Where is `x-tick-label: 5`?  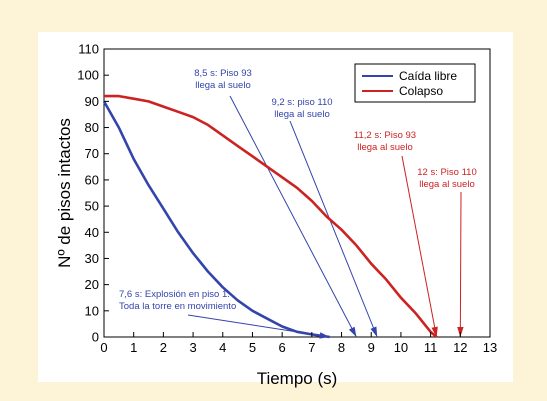
x-tick-label: 5 is located at coordinates (252, 347).